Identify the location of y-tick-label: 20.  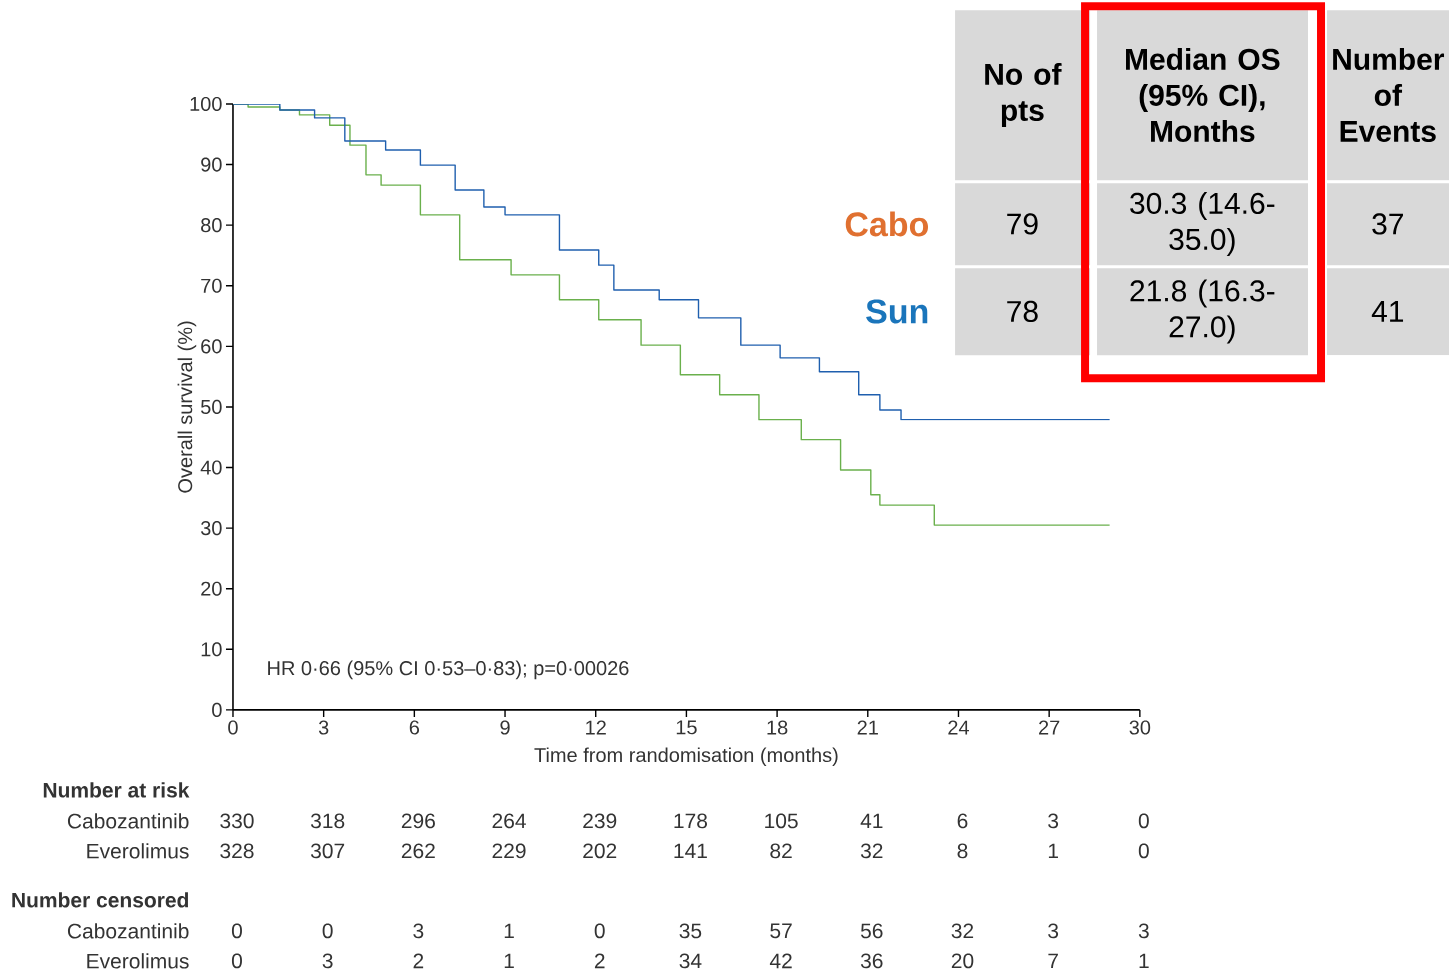
(211, 588).